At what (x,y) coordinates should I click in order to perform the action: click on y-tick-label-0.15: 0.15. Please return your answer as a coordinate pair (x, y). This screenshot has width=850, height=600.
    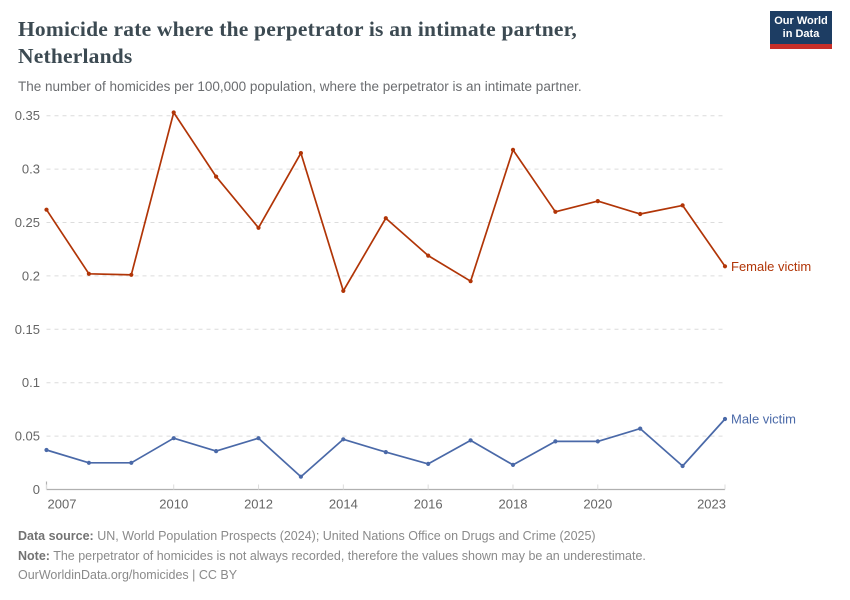
    Looking at the image, I should click on (27, 329).